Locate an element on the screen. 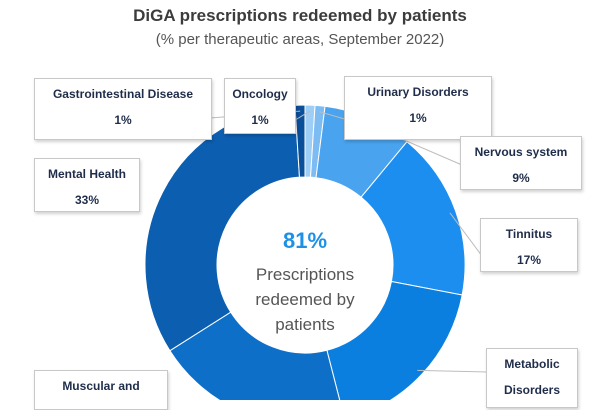 The height and width of the screenshot is (410, 600). callout-tinnitus-value: 17% is located at coordinates (529, 260).